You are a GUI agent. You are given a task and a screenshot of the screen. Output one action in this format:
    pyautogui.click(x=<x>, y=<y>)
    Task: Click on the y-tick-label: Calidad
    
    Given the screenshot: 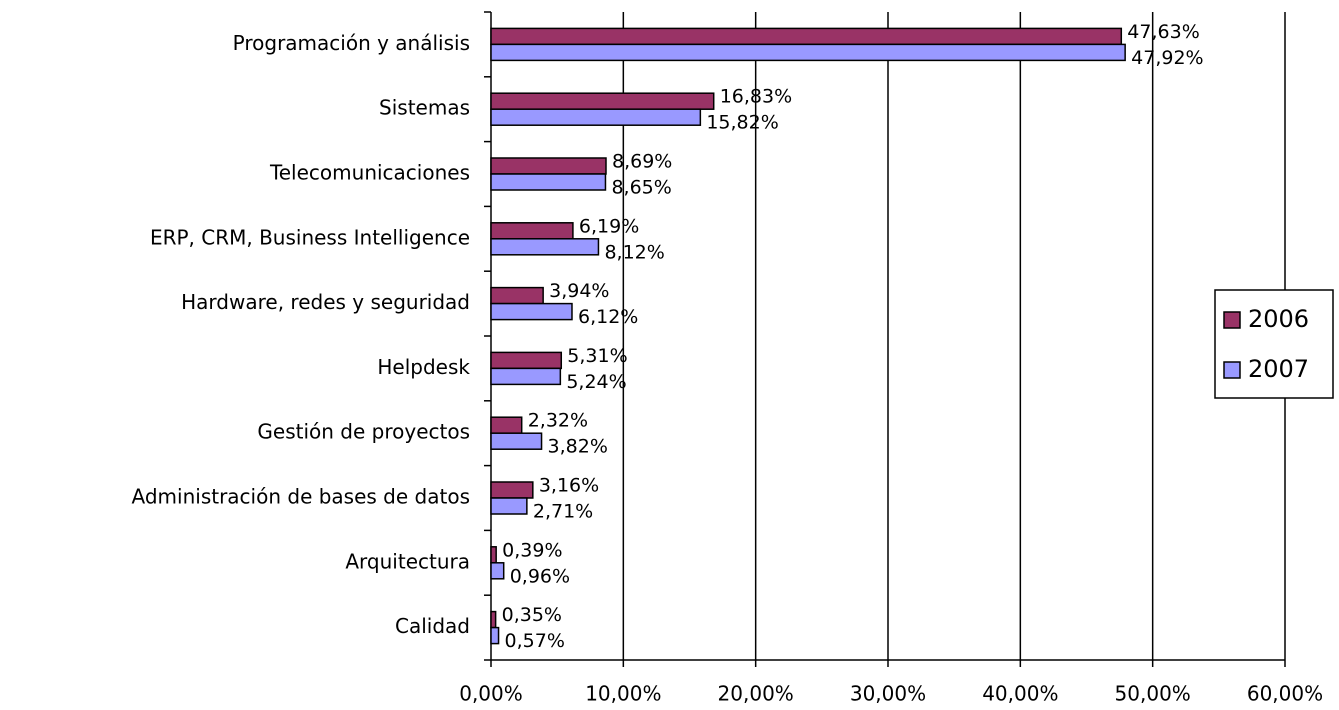 What is the action you would take?
    pyautogui.click(x=432, y=626)
    